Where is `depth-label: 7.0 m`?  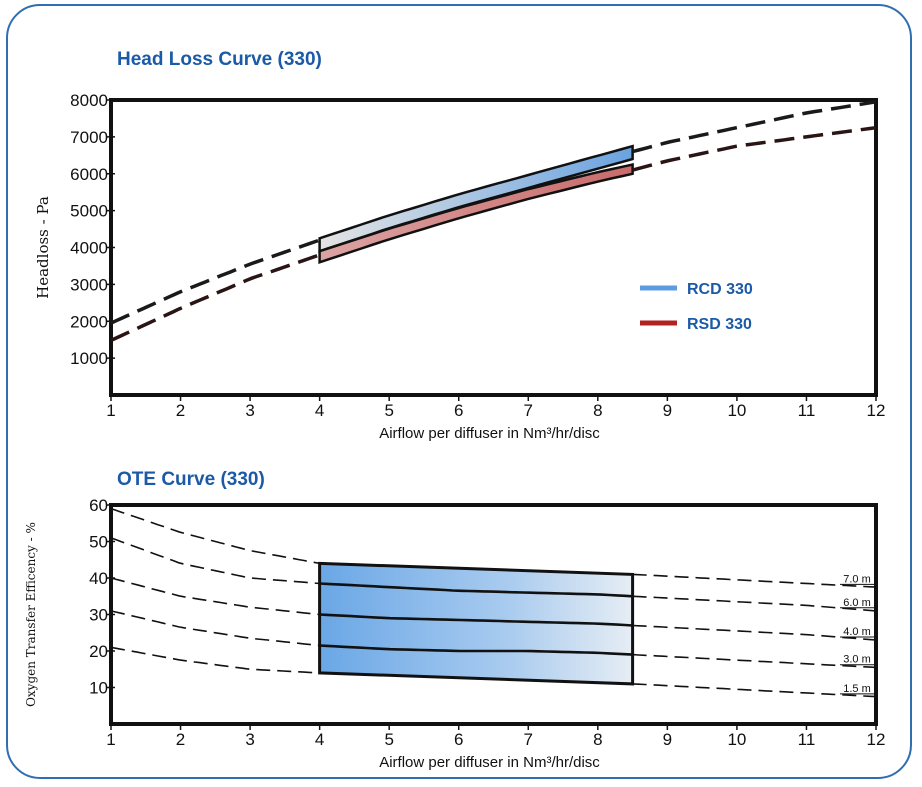 depth-label: 7.0 m is located at coordinates (857, 579).